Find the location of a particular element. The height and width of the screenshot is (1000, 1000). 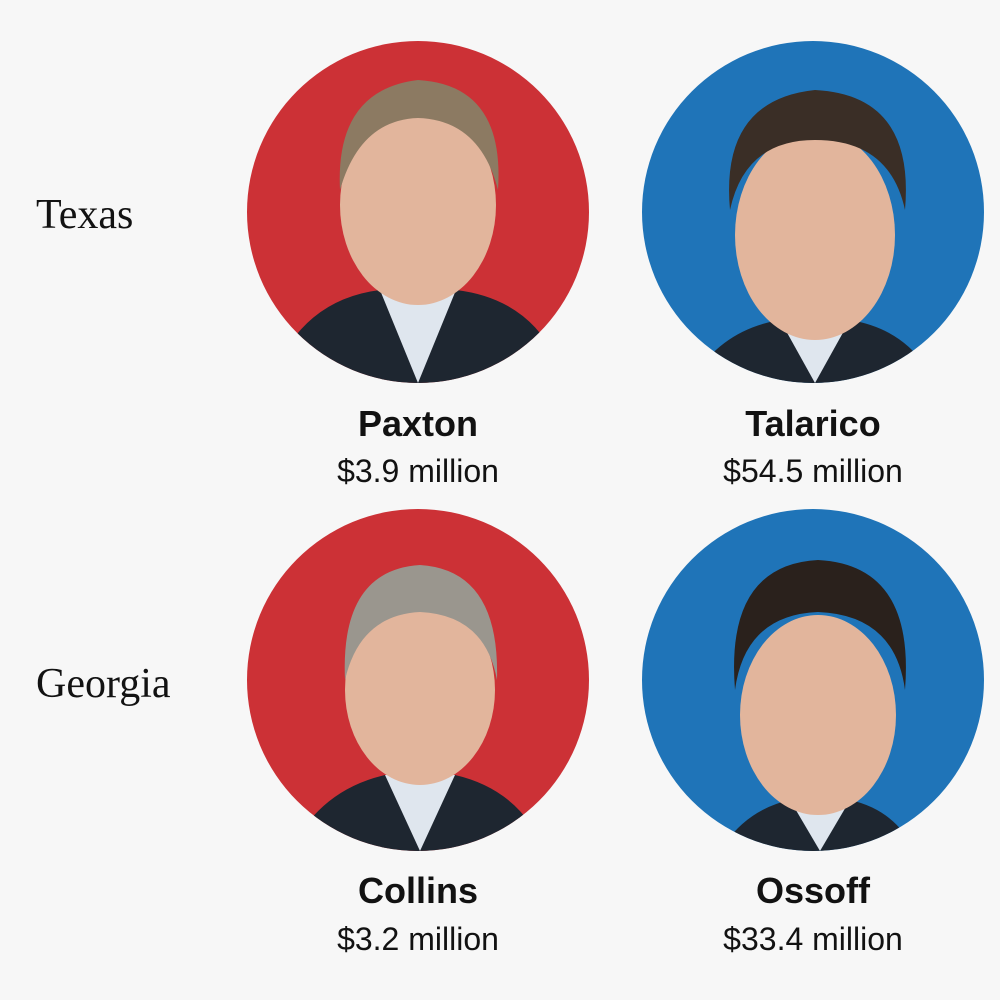

candidate-name: Paxton is located at coordinates (418, 423).